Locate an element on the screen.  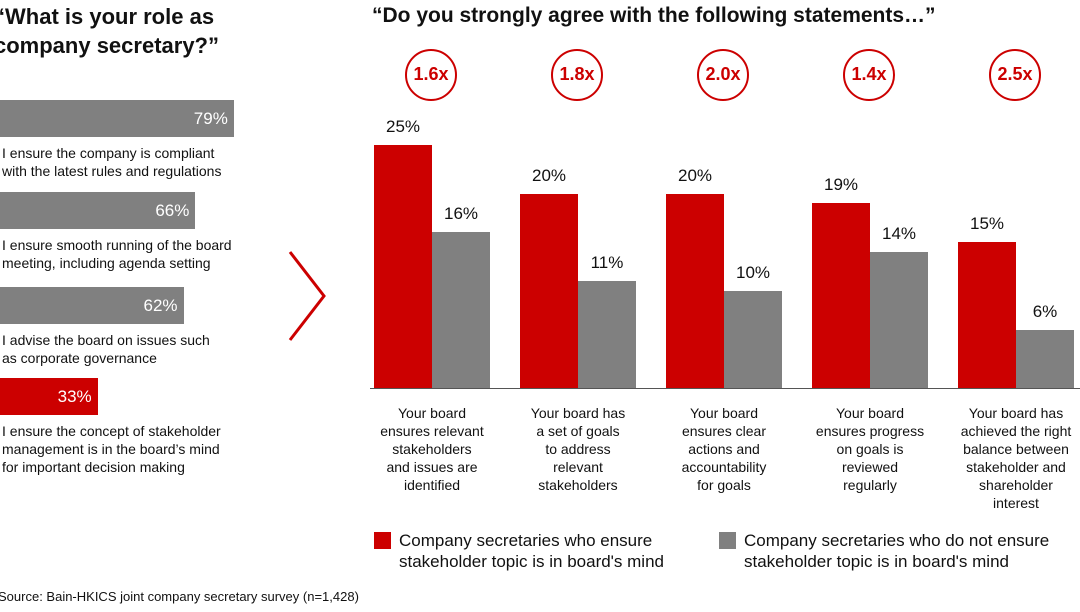
role-label-line: management is in the board’s mind is located at coordinates (111, 449).